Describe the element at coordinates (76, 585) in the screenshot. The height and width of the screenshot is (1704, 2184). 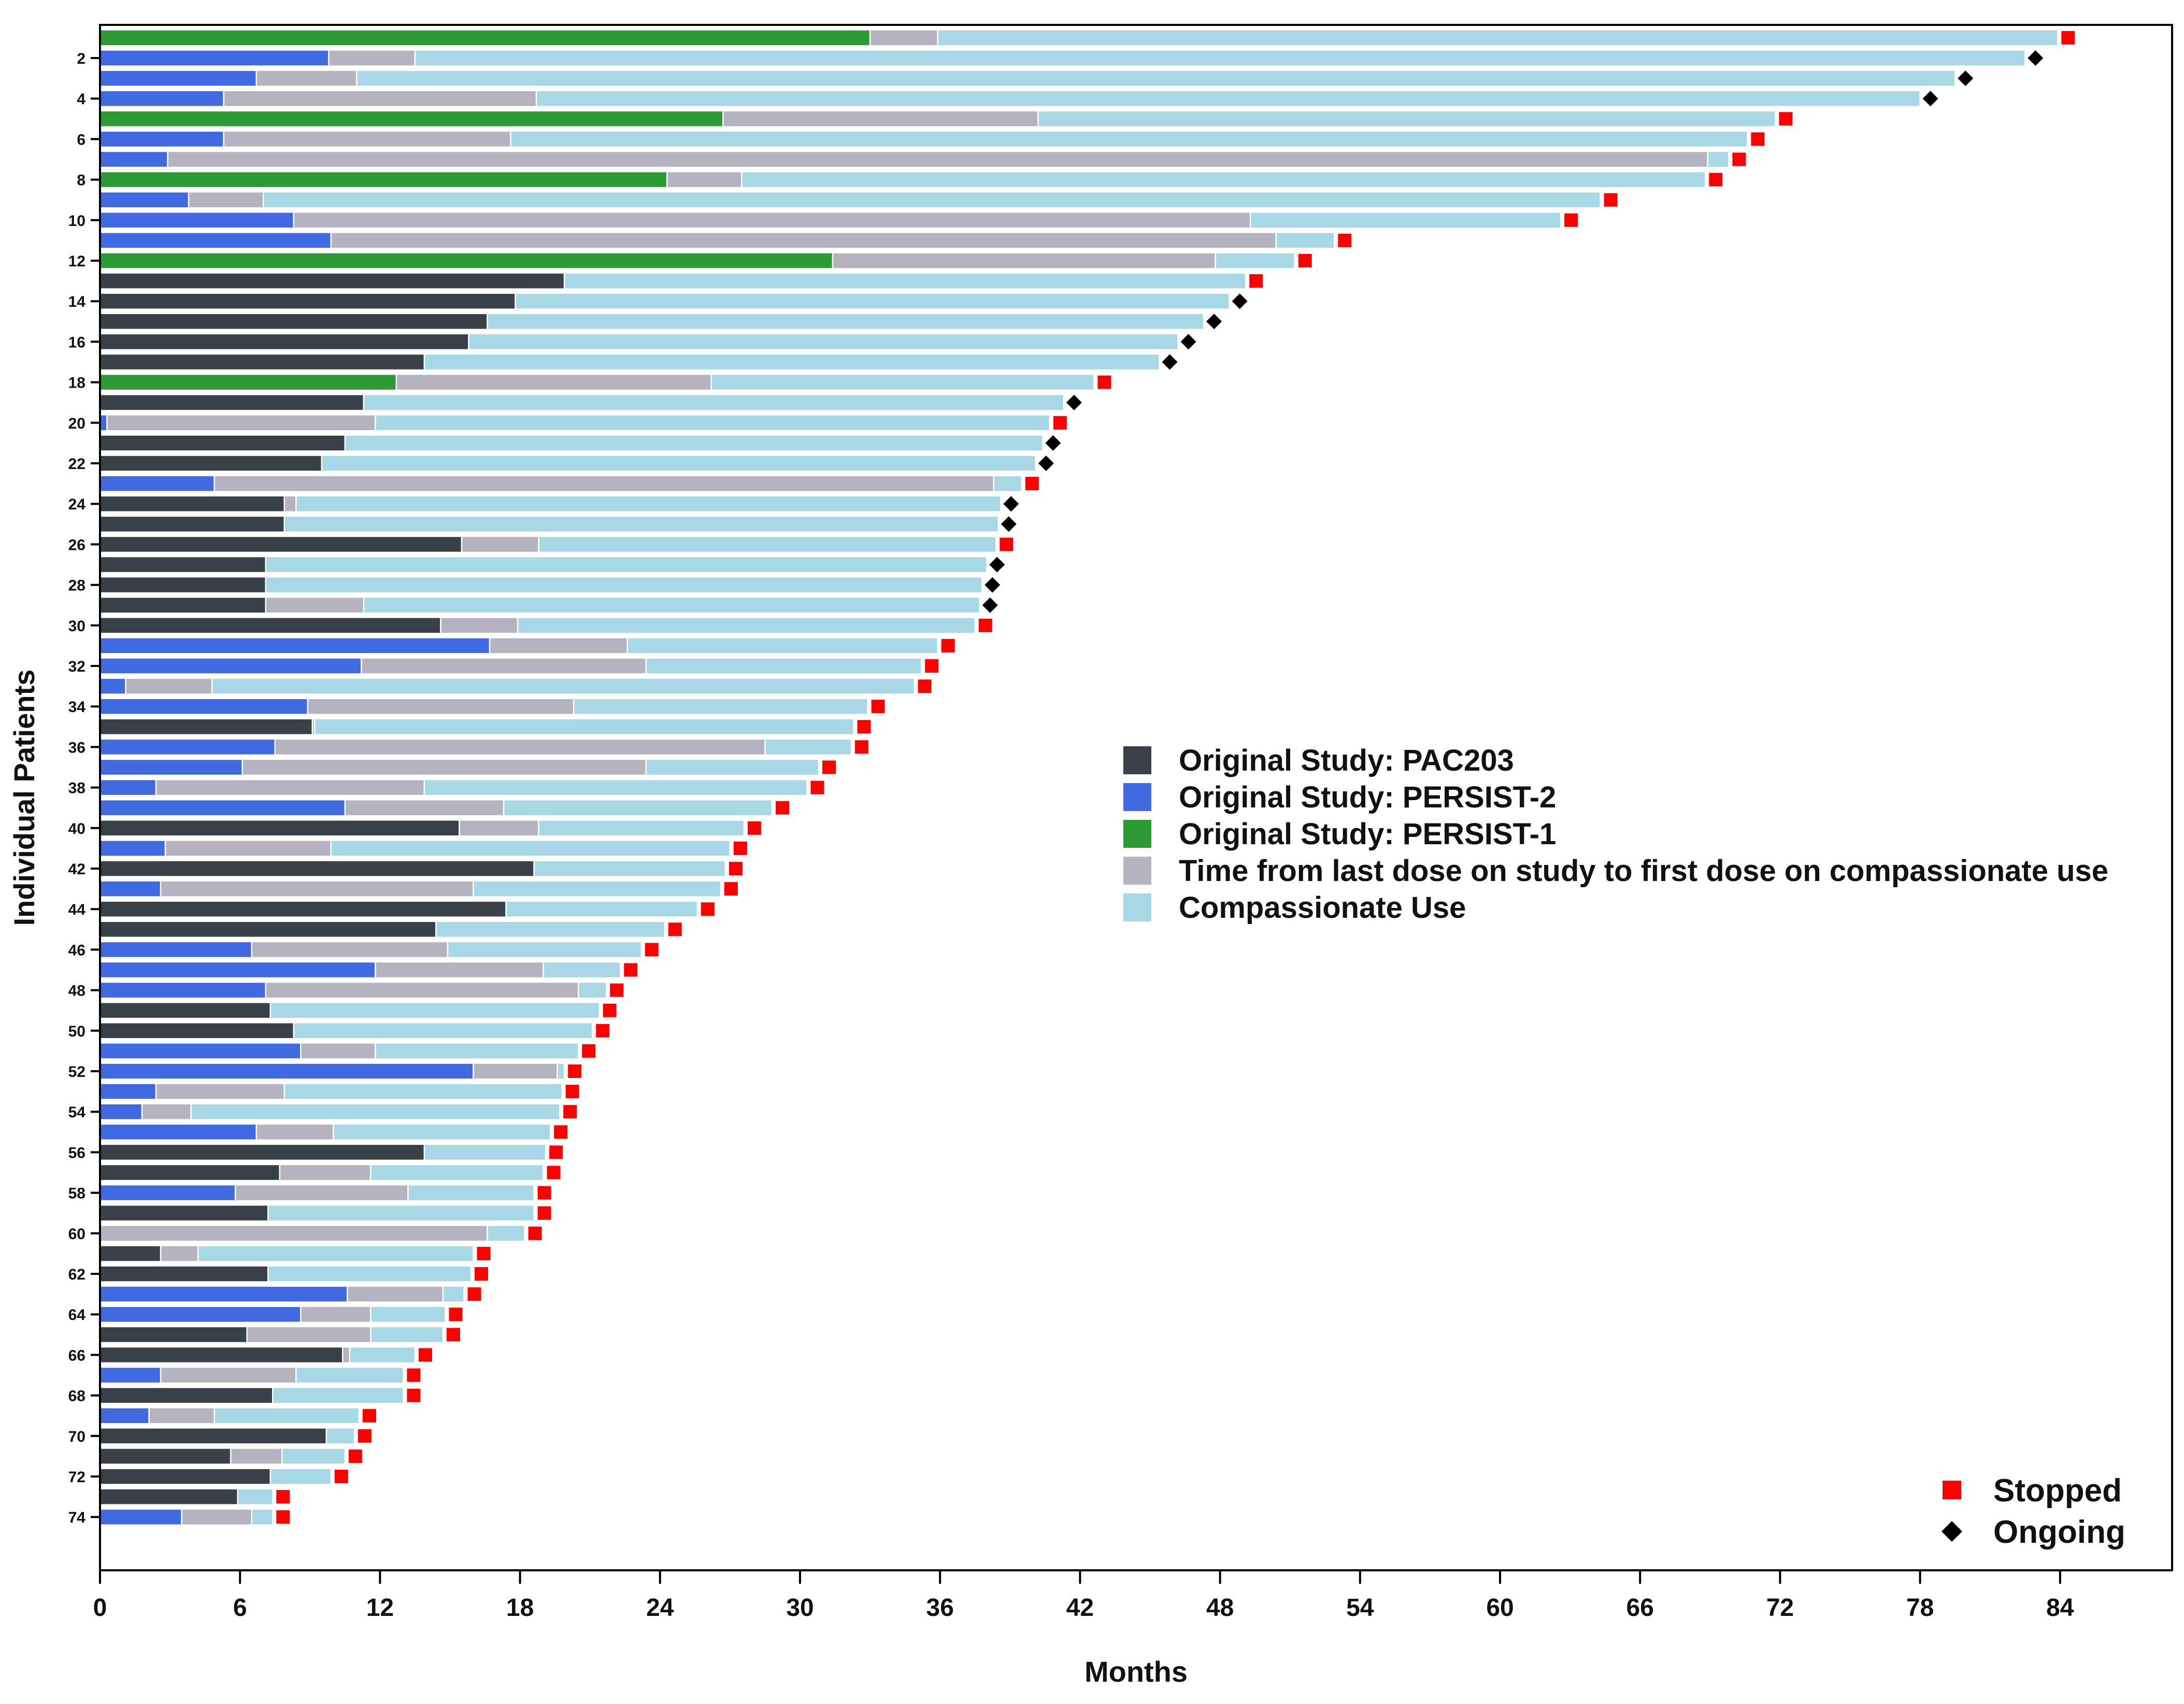
I see `y-tick-label-28: 28` at that location.